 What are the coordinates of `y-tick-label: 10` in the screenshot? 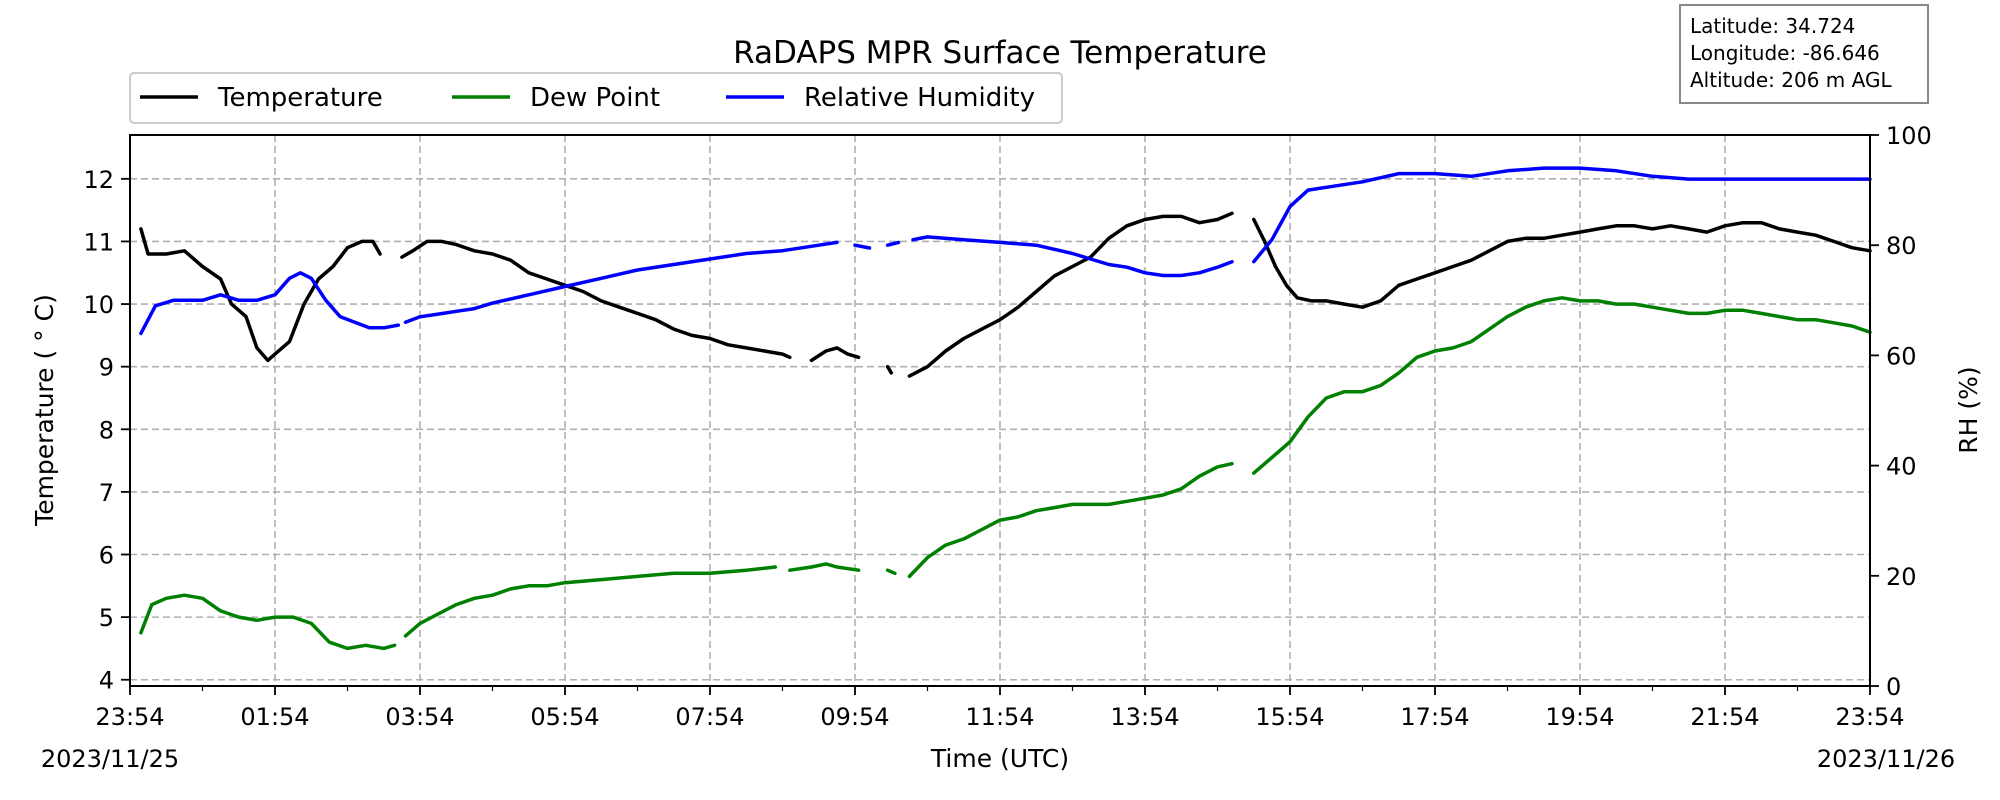 It's located at (98, 305).